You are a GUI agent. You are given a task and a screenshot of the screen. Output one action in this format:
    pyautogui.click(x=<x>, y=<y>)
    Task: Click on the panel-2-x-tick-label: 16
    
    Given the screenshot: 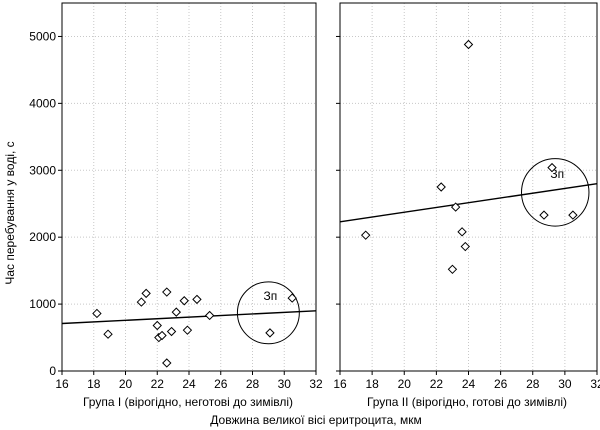 What is the action you would take?
    pyautogui.click(x=340, y=384)
    